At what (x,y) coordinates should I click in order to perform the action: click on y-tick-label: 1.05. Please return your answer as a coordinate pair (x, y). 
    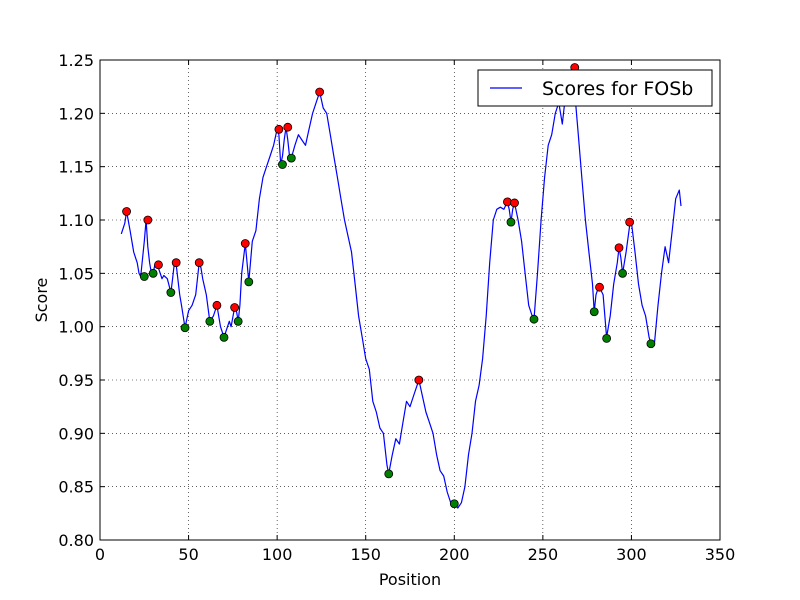
    Looking at the image, I should click on (76, 273).